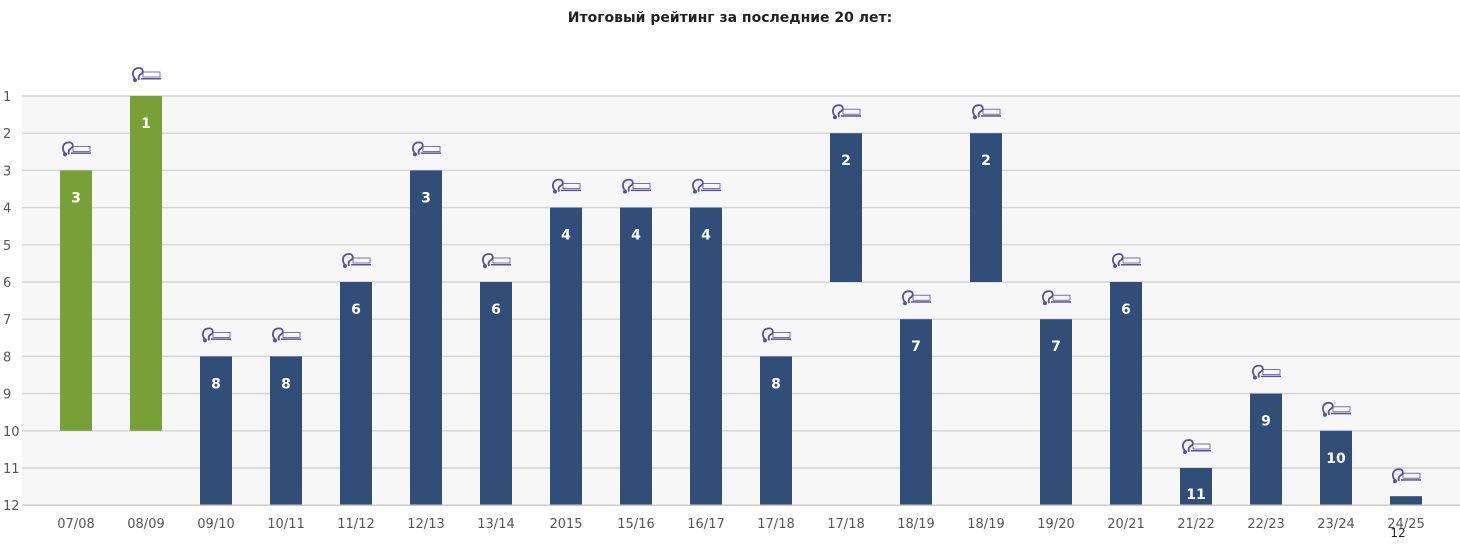 The image size is (1460, 549). I want to click on x-tick-label: 23/24, so click(1335, 524).